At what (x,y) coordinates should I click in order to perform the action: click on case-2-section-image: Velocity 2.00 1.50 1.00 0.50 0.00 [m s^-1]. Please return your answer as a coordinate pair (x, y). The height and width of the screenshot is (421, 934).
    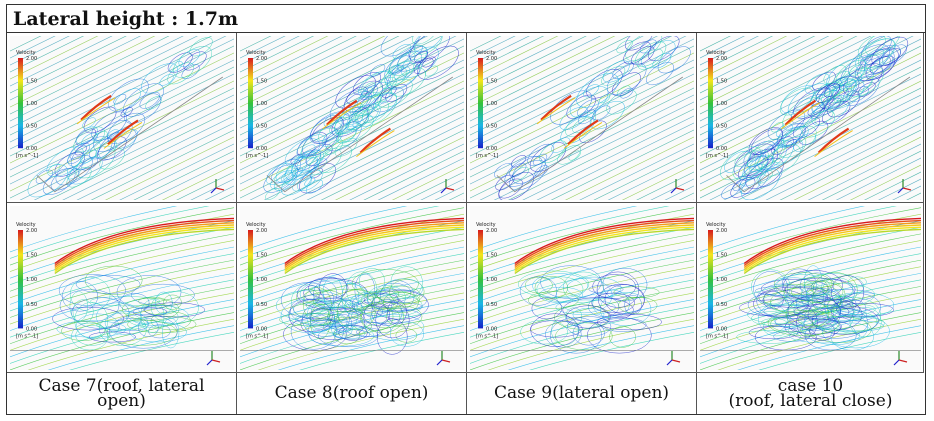
    Looking at the image, I should click on (352, 288).